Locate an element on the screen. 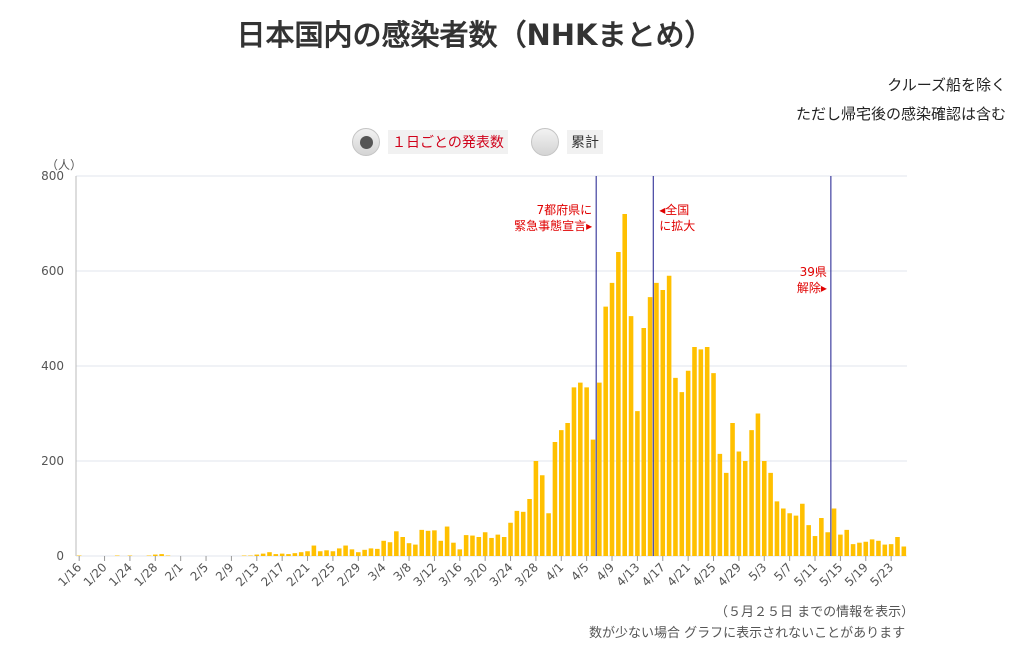 This screenshot has width=1024, height=658. y-tick-label: 600 is located at coordinates (52, 271).